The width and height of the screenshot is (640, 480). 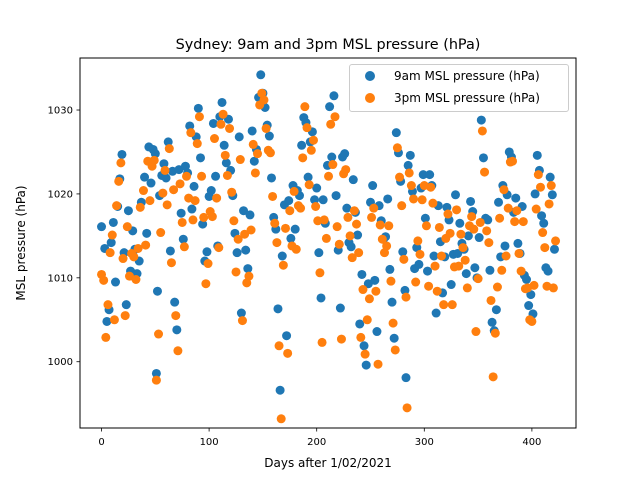 I want to click on legend-marker-3pm, so click(x=370, y=98).